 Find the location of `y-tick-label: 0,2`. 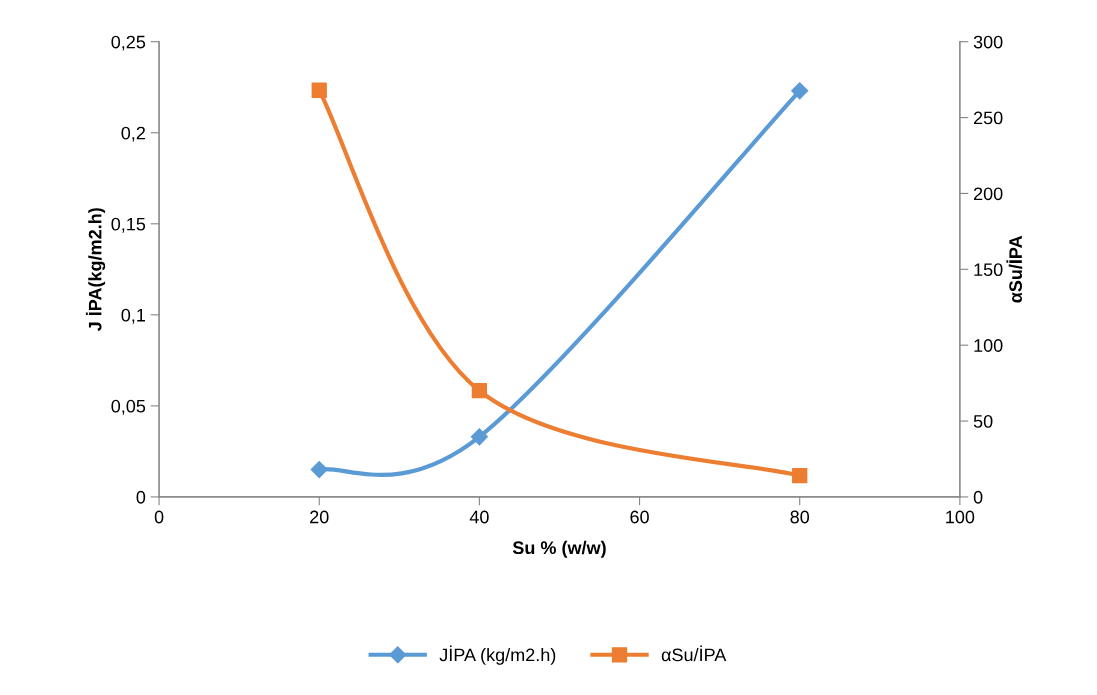

y-tick-label: 0,2 is located at coordinates (133, 134).